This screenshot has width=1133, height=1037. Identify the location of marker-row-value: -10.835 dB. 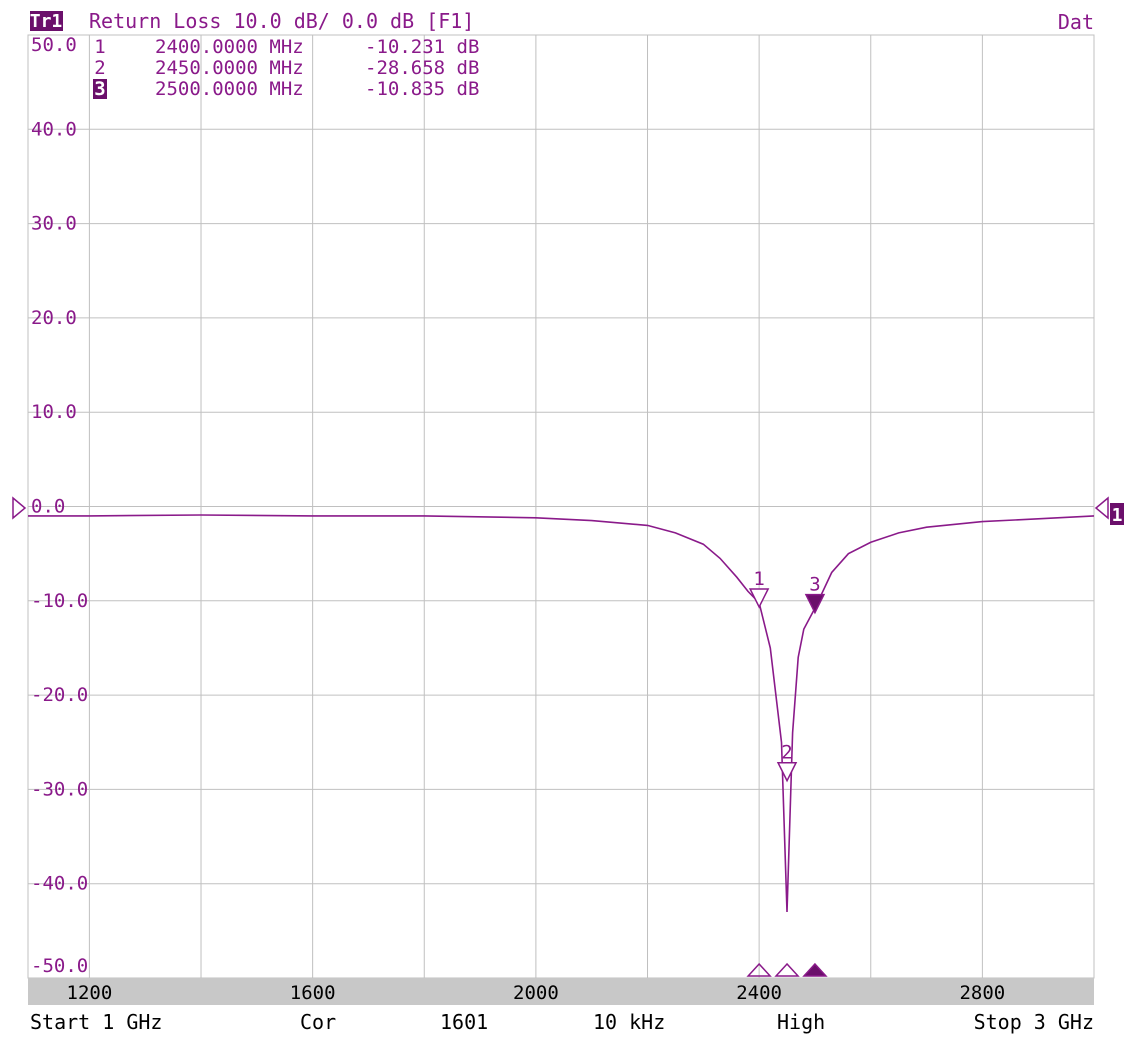
(422, 89).